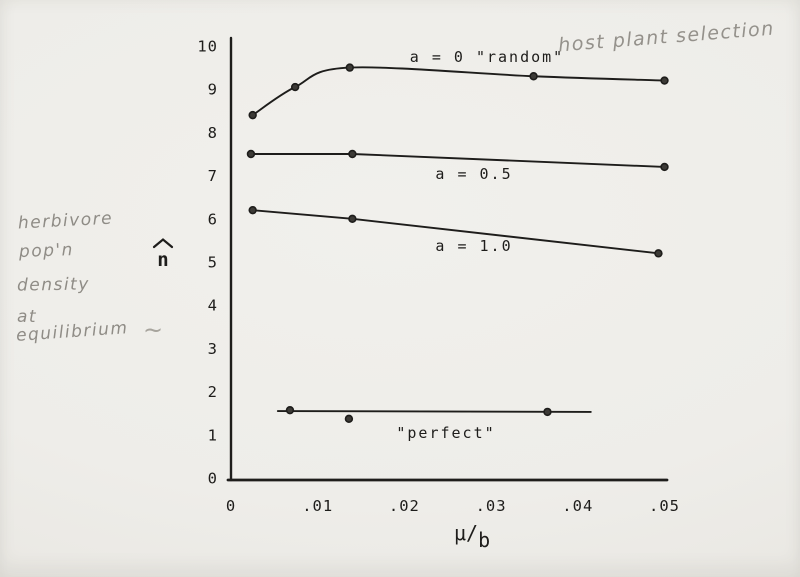 The image size is (800, 577). What do you see at coordinates (577, 506) in the screenshot?
I see `x-tick-label: .04` at bounding box center [577, 506].